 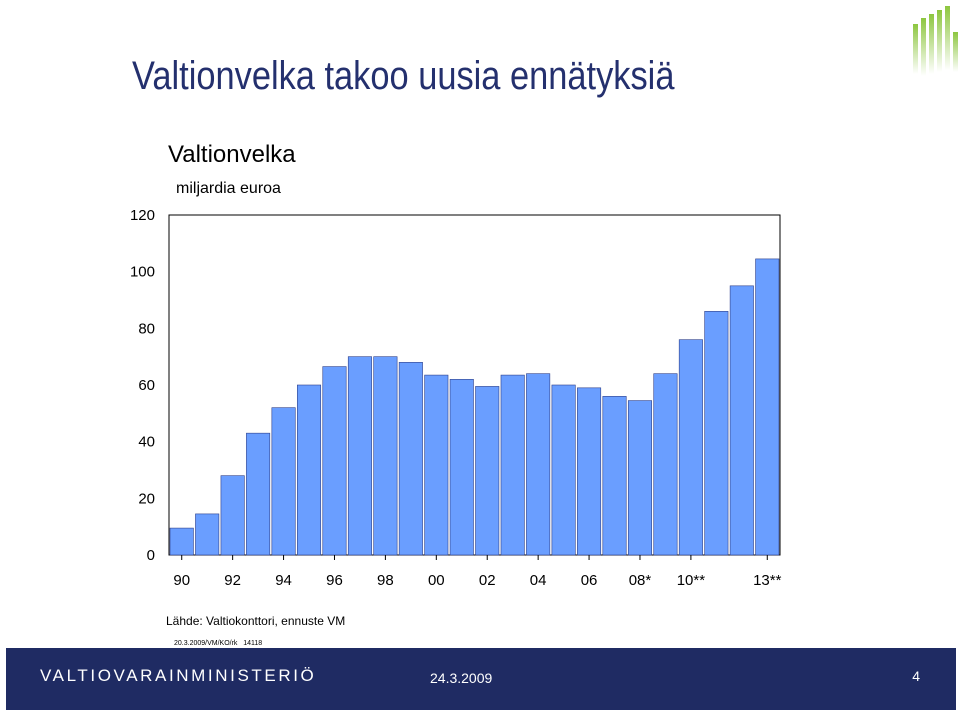 I want to click on ministry-logo-icon, so click(x=935, y=41).